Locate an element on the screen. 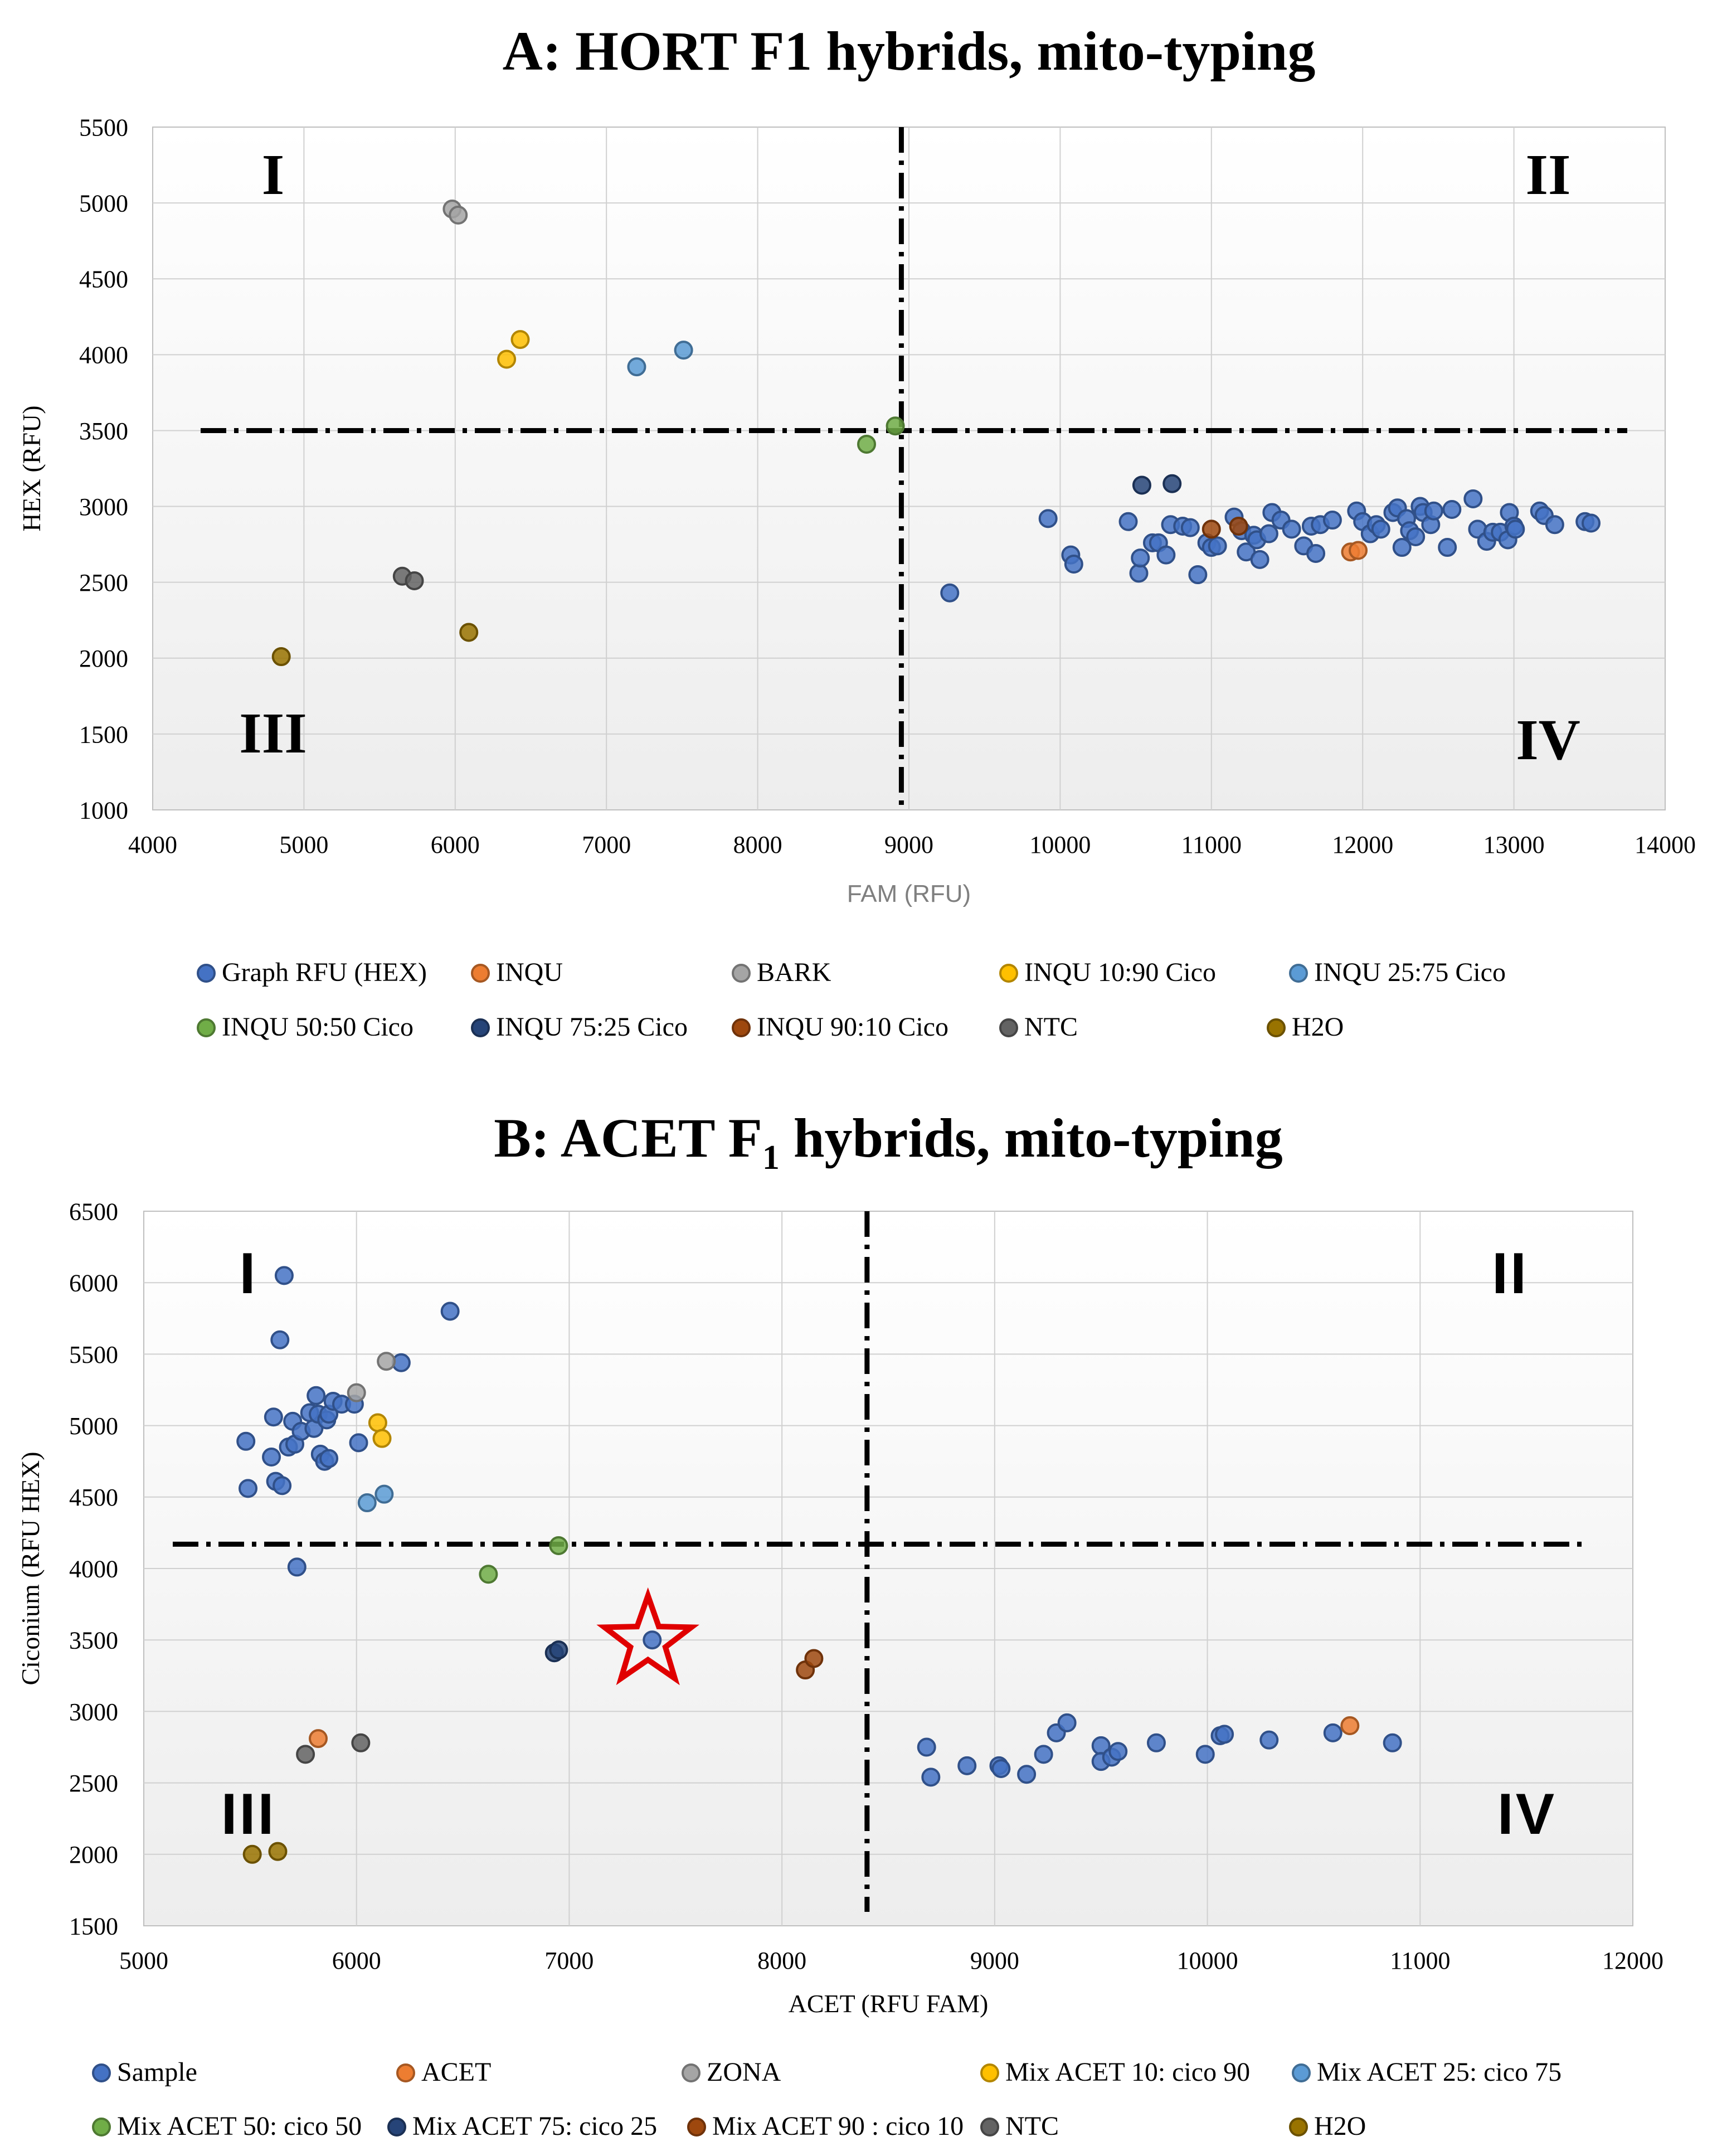 The height and width of the screenshot is (2156, 1722). y-axis-label: HEX (RFU) is located at coordinates (32, 468).